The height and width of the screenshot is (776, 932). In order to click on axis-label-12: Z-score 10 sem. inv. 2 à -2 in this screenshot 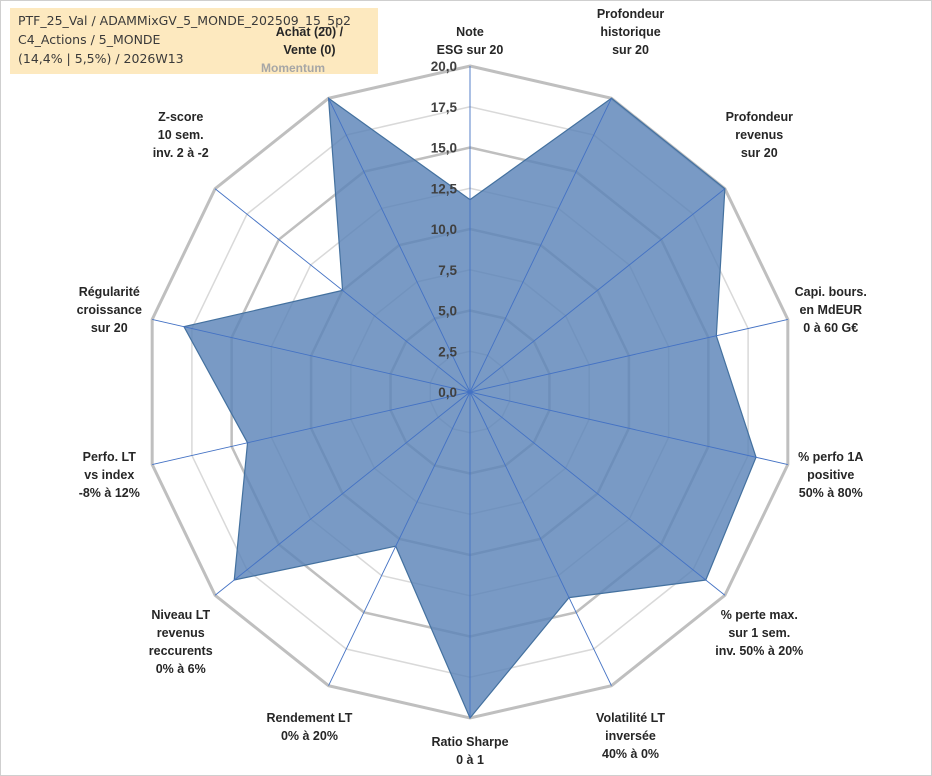, I will do `click(181, 135)`.